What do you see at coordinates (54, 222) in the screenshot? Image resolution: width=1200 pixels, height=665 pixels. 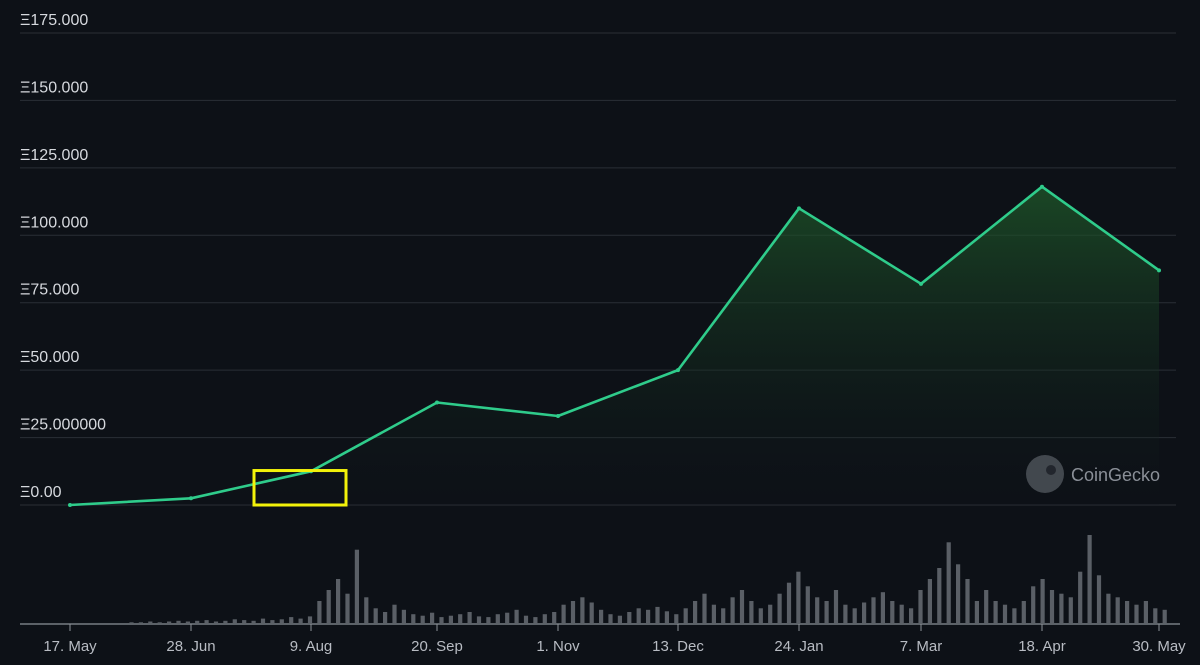 I see `y-tick-label: Ξ100.000` at bounding box center [54, 222].